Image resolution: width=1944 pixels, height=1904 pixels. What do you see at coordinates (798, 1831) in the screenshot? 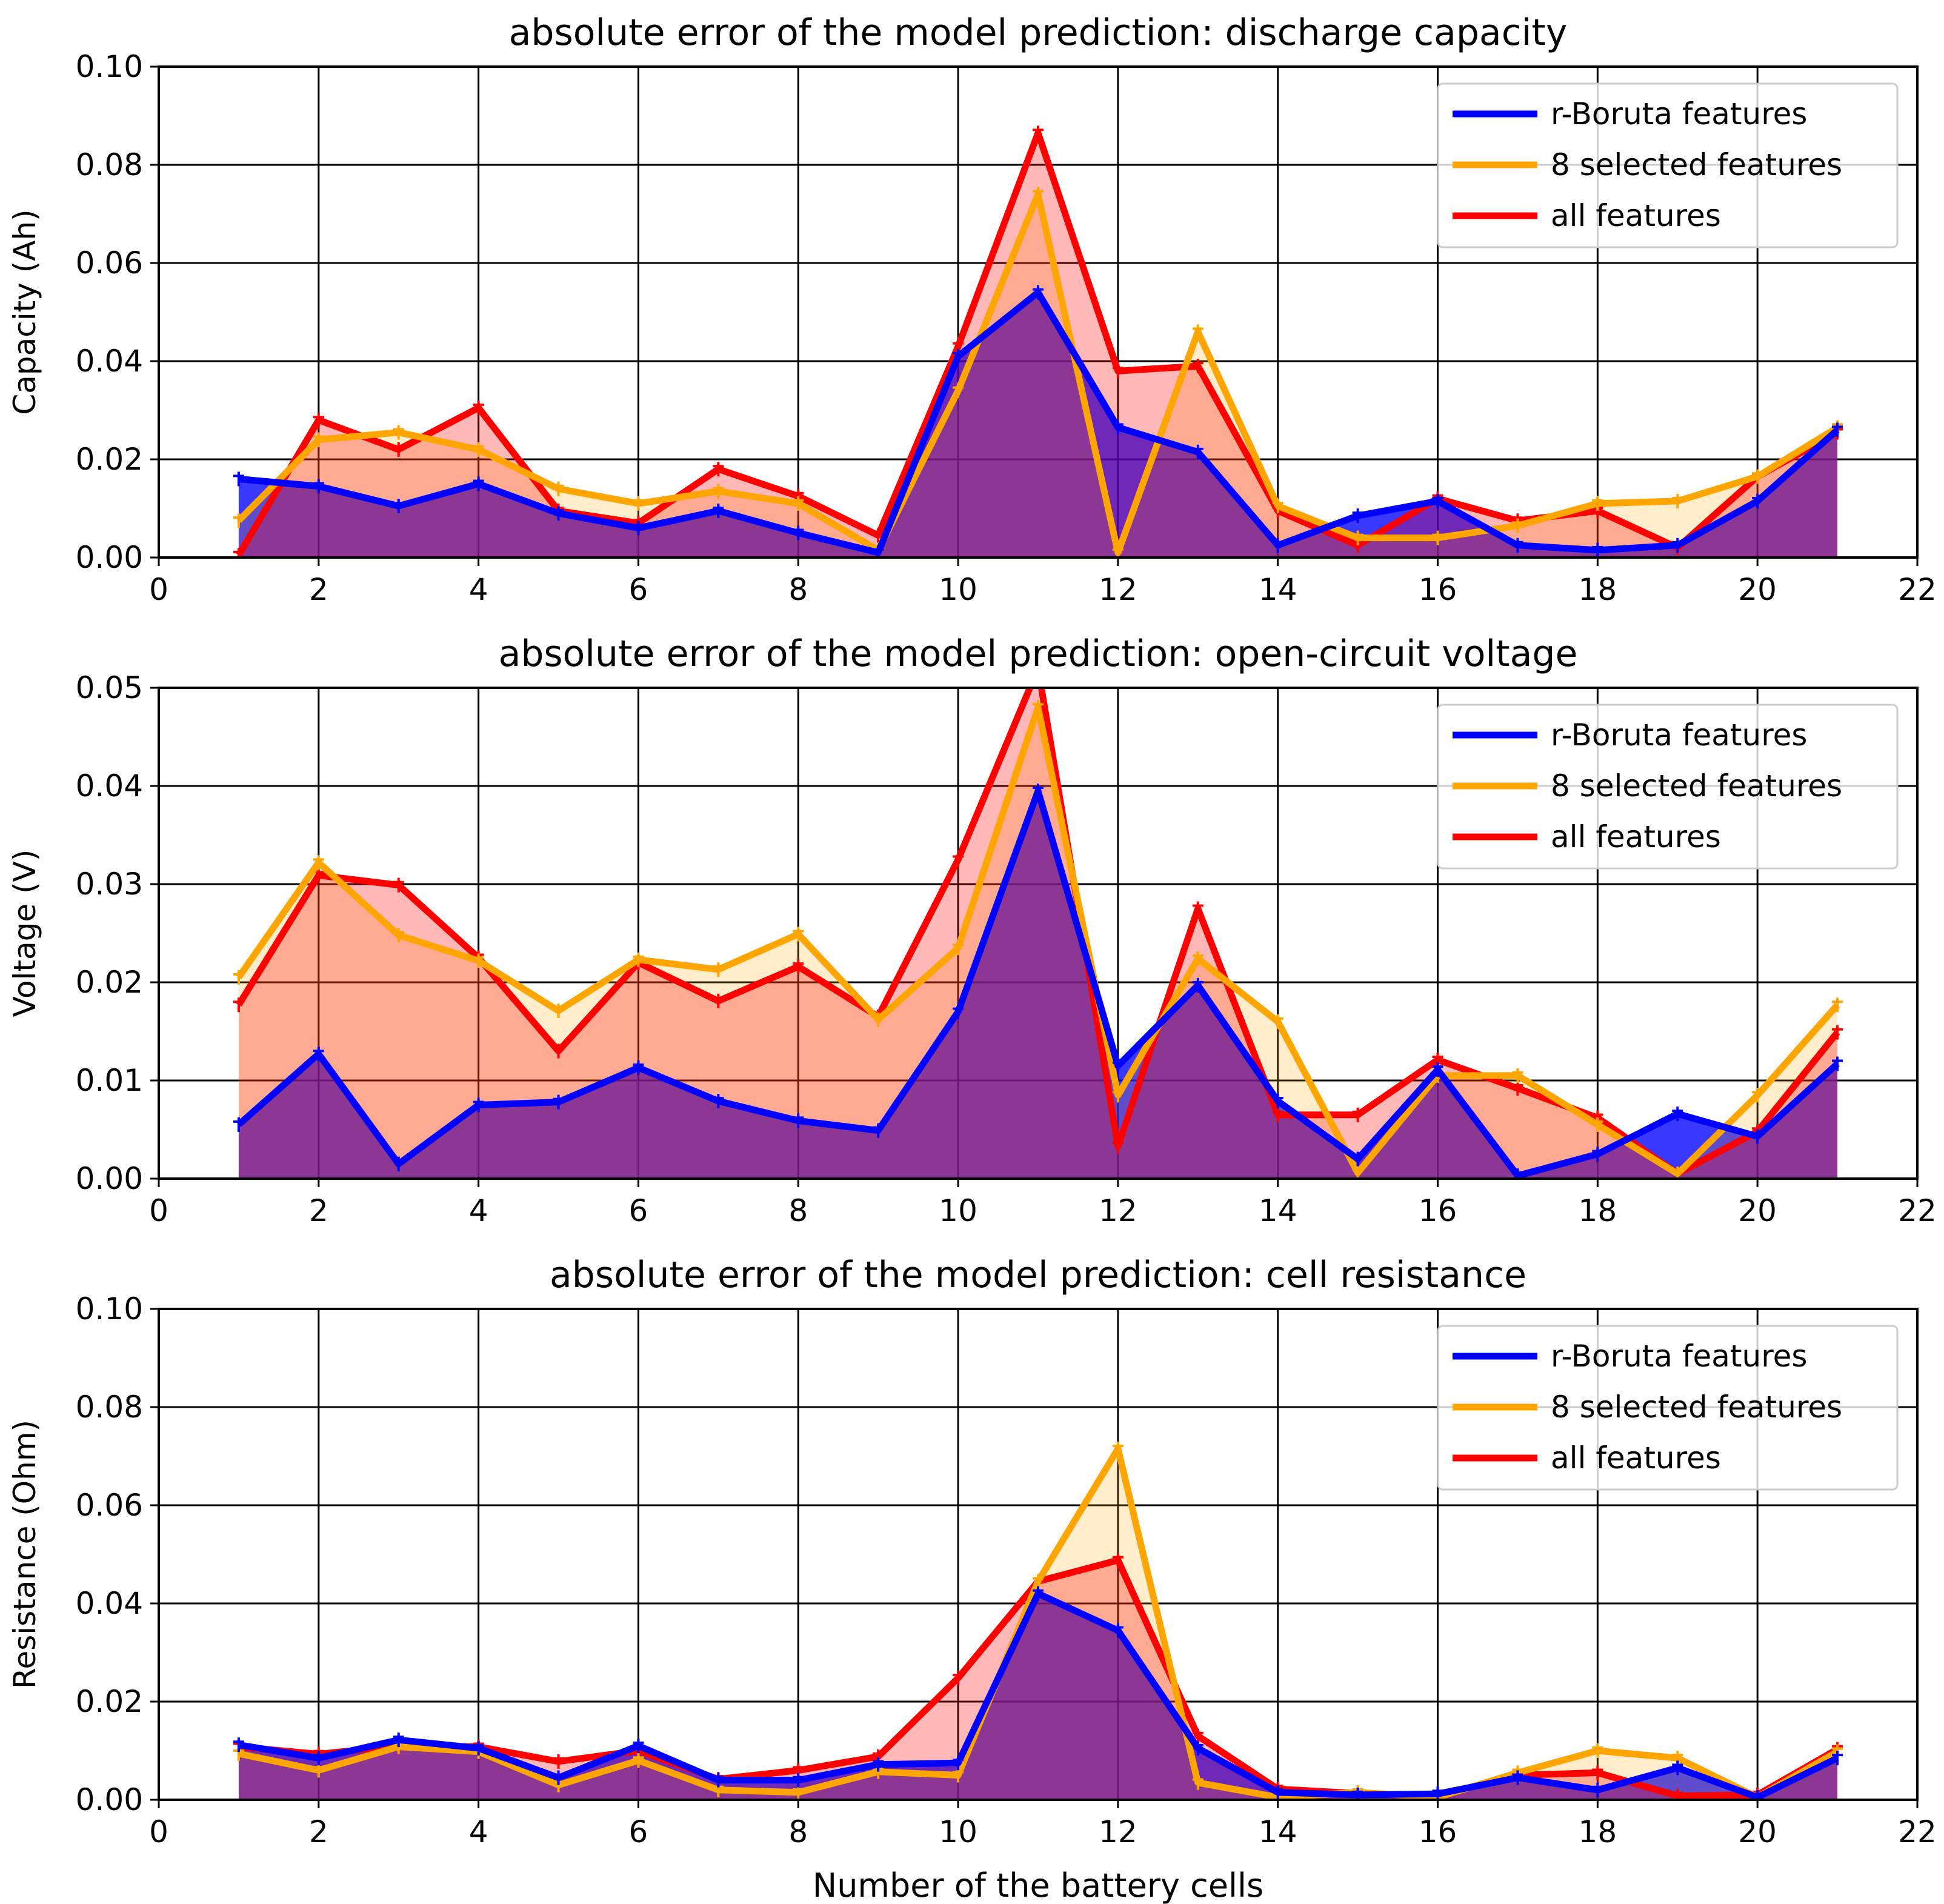
I see `x-tick-label: 8` at bounding box center [798, 1831].